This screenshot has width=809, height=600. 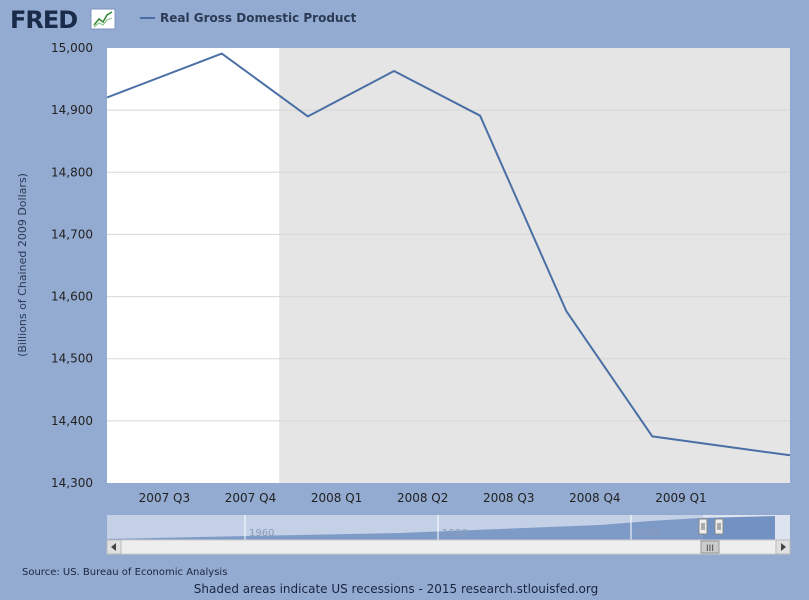 I want to click on navigator-label: 2000, so click(x=647, y=533).